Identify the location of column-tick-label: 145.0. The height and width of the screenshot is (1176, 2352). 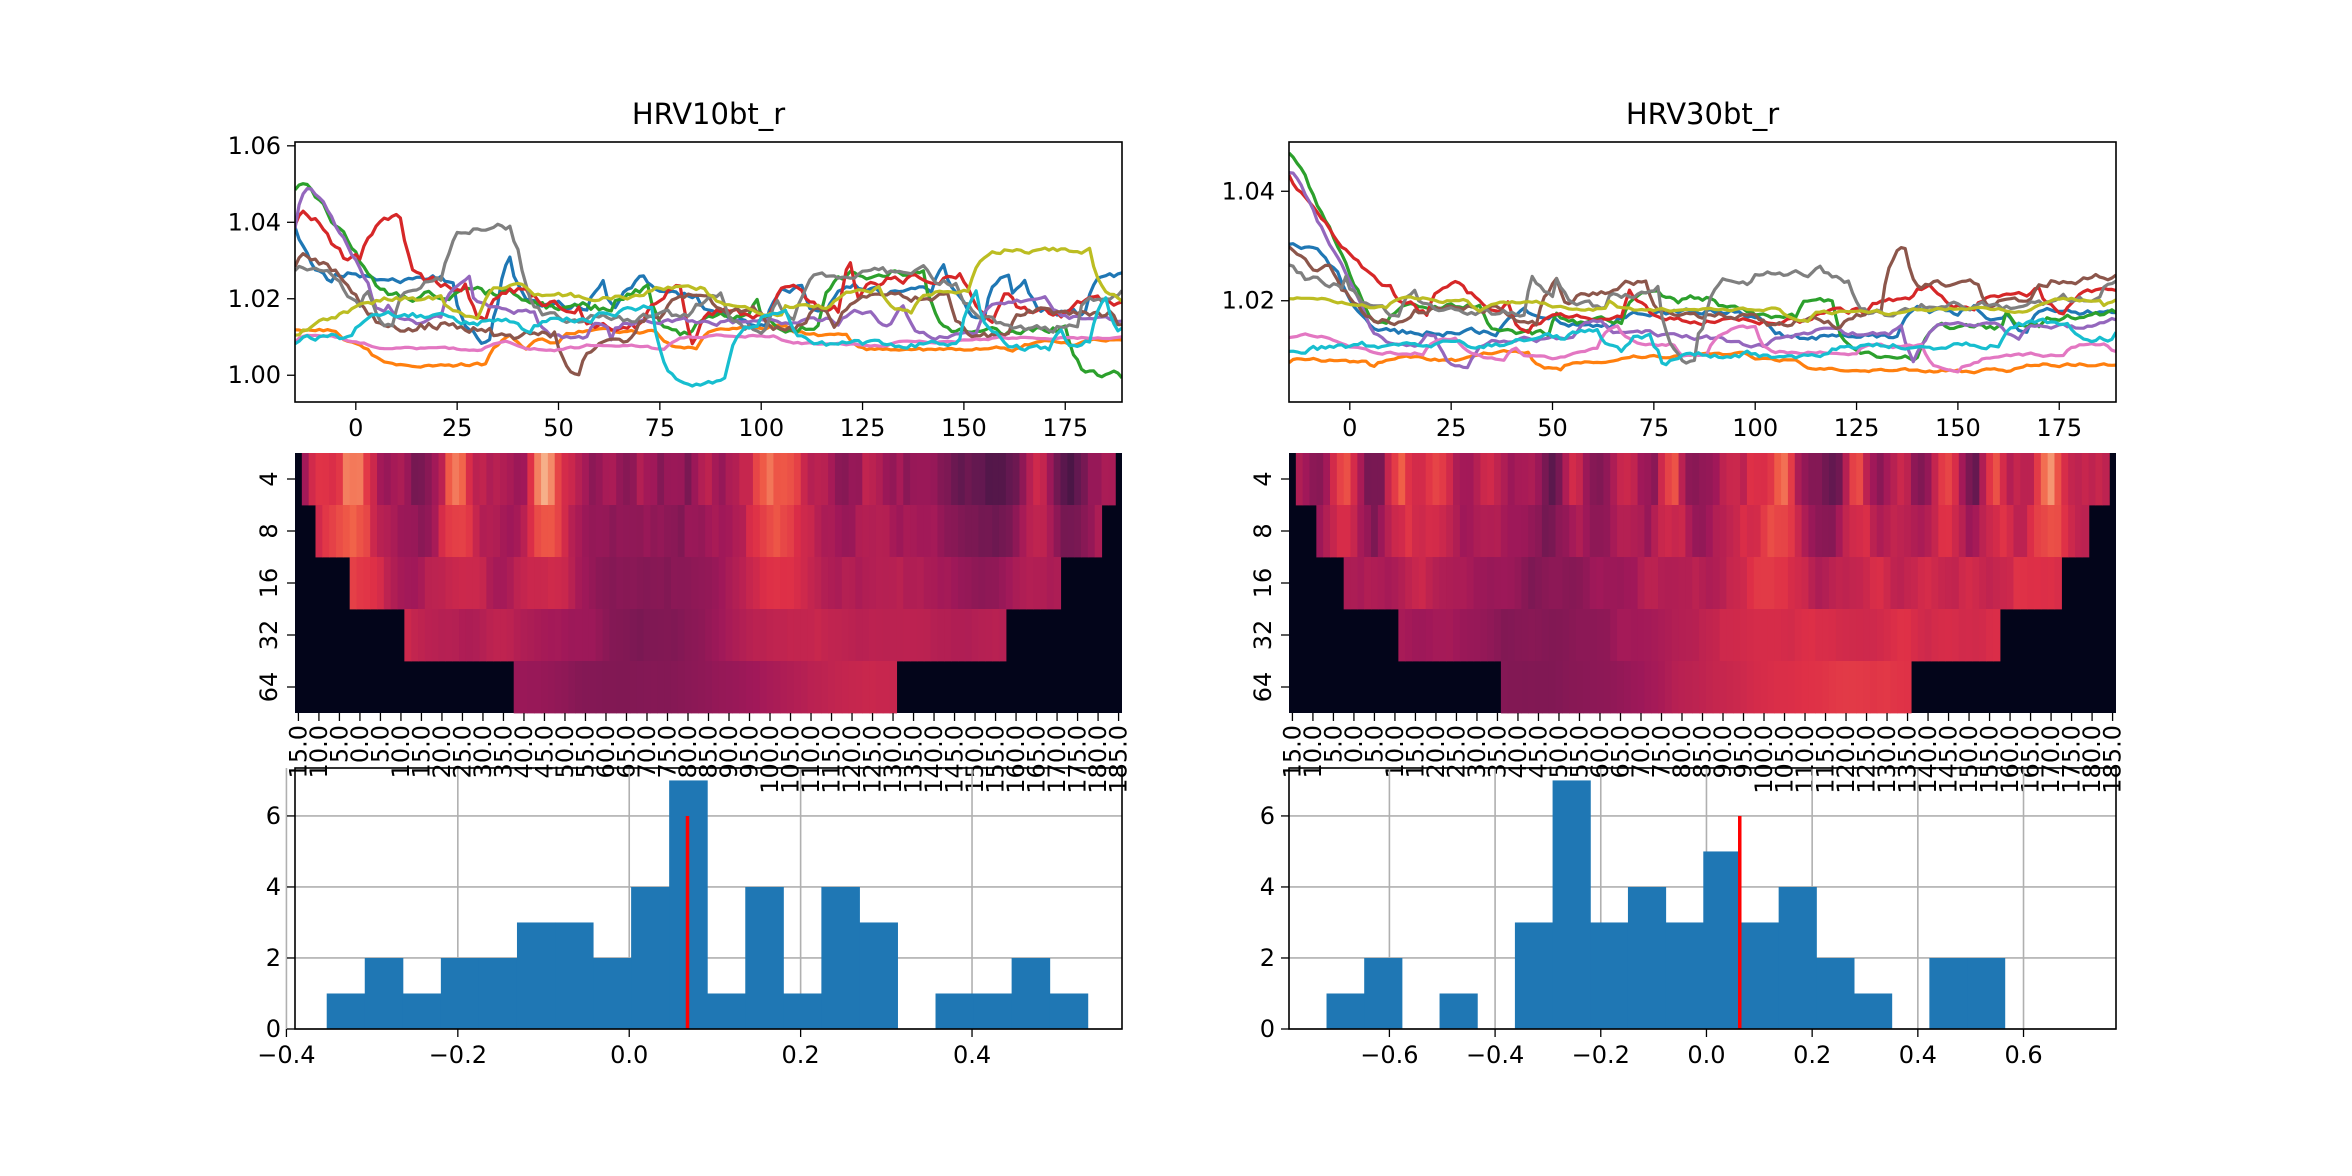
(1949, 759).